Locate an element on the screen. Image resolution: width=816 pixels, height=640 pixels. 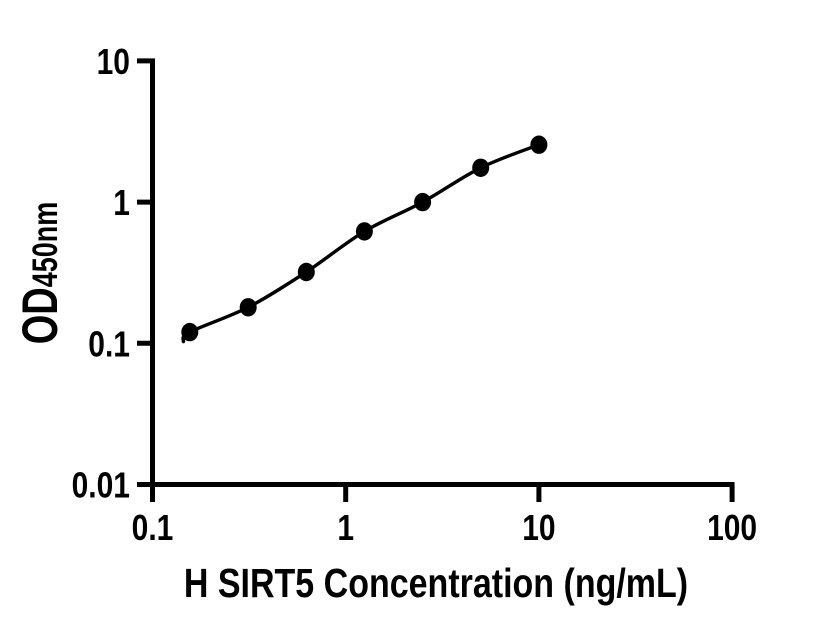
x-tick-label: 10 is located at coordinates (538, 528).